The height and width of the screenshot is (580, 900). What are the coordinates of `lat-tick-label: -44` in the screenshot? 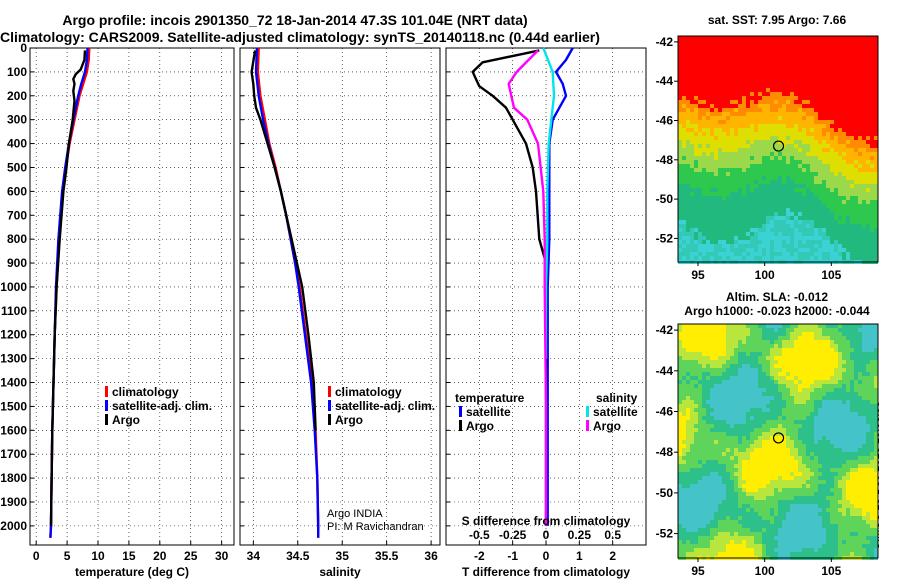 It's located at (665, 81).